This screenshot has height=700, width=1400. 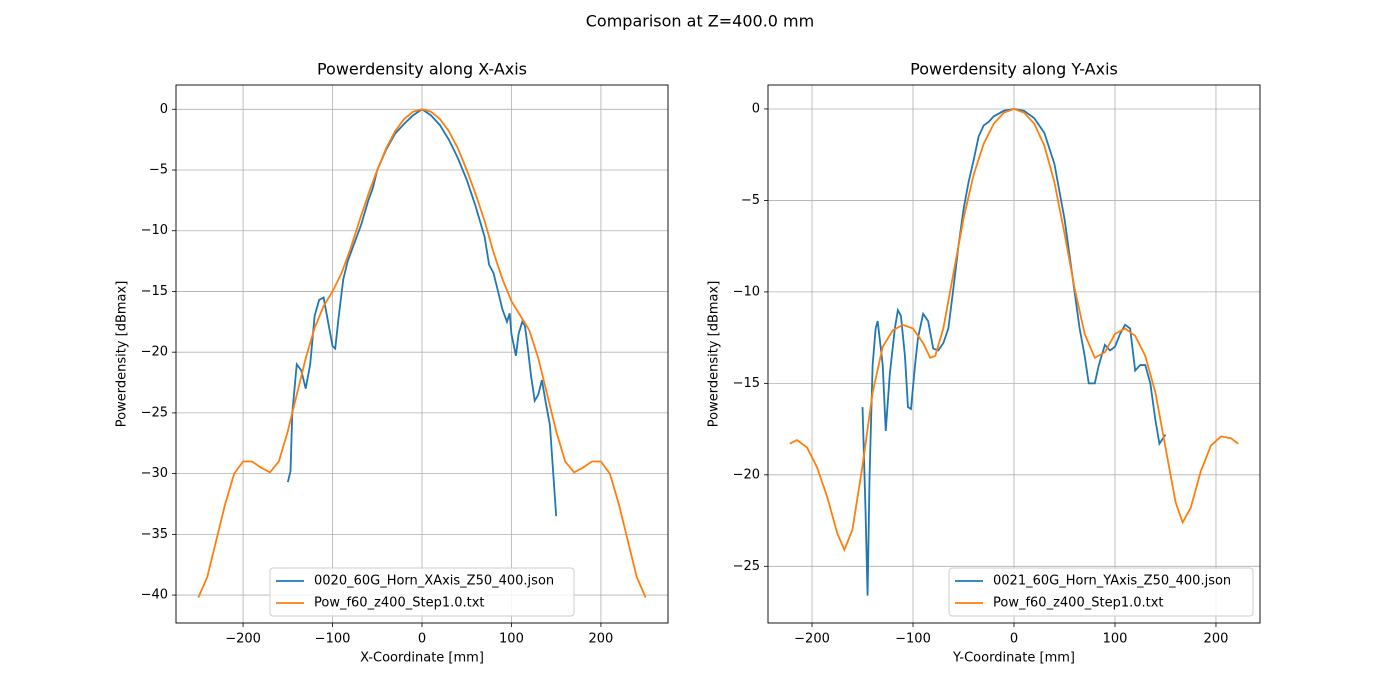 What do you see at coordinates (1013, 658) in the screenshot?
I see `x-axis-label: Y-Coordinate [mm]` at bounding box center [1013, 658].